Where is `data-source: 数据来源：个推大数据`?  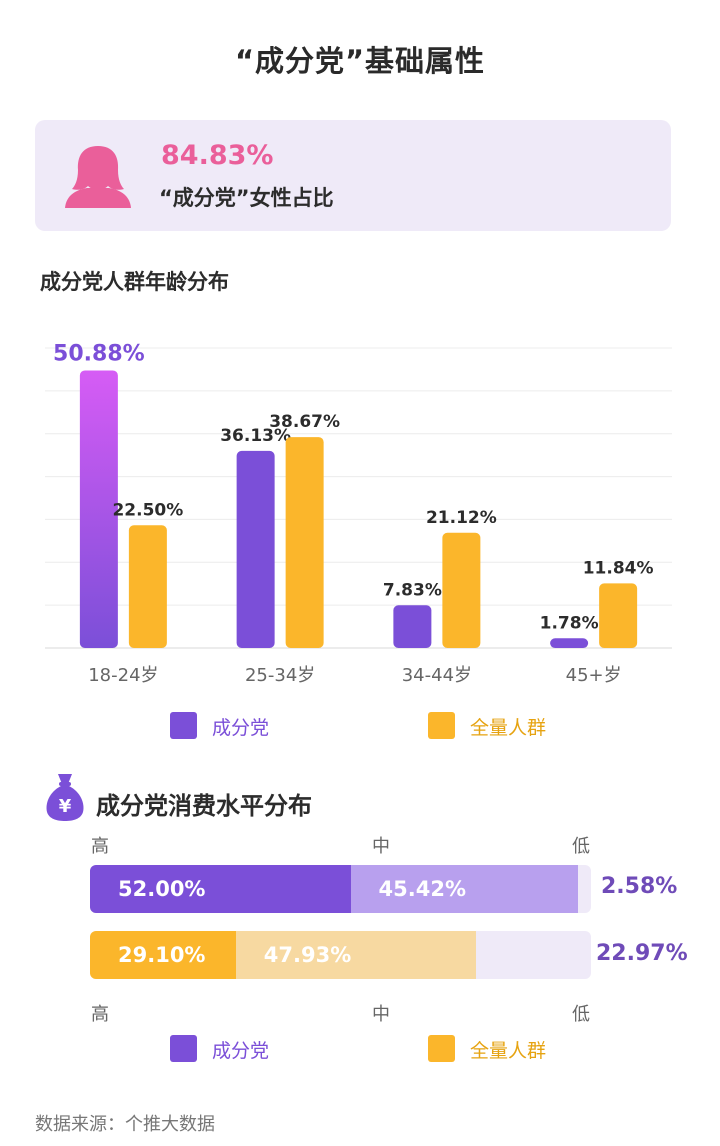 data-source: 数据来源：个推大数据 is located at coordinates (125, 1124).